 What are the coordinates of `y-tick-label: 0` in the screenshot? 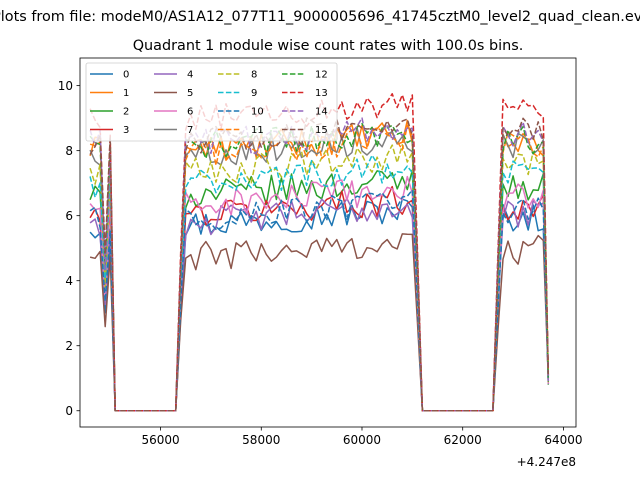 It's located at (69, 411).